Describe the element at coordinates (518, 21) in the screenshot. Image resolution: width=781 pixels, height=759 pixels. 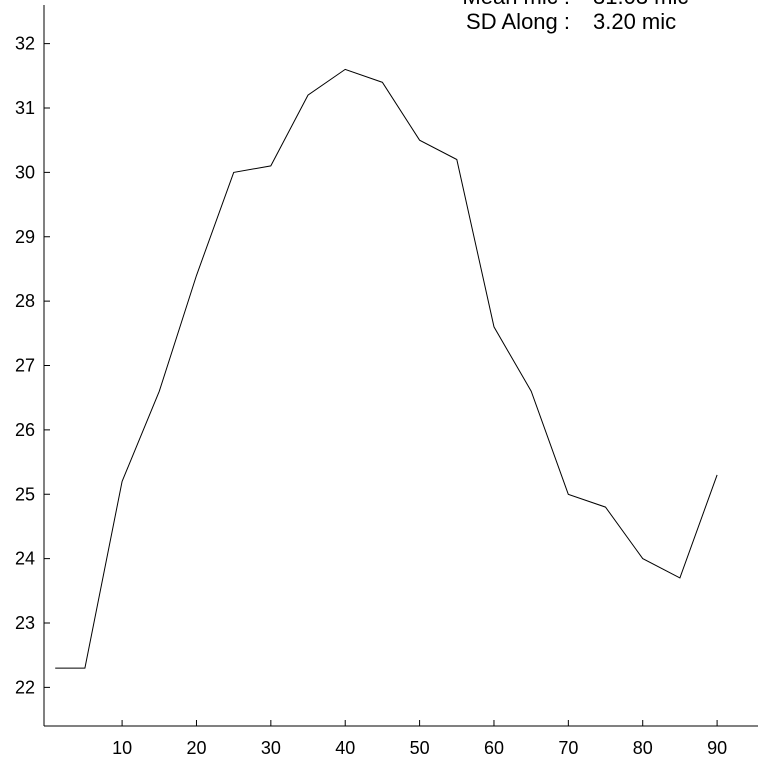
I see `annotation-label-1: SD Along :` at that location.